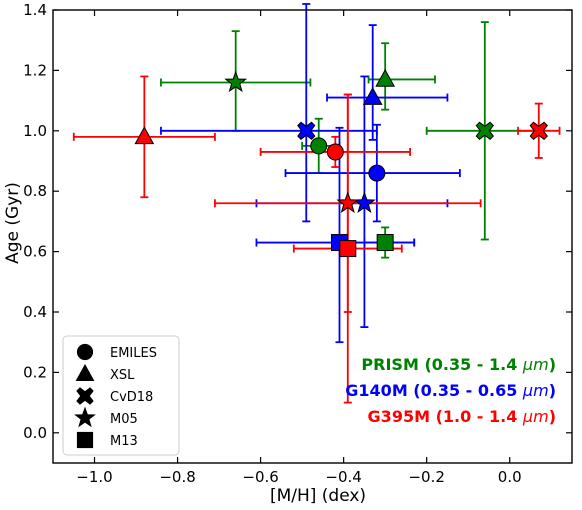 Image resolution: width=582 pixels, height=510 pixels. What do you see at coordinates (124, 441) in the screenshot?
I see `legend-label-m13: M13` at bounding box center [124, 441].